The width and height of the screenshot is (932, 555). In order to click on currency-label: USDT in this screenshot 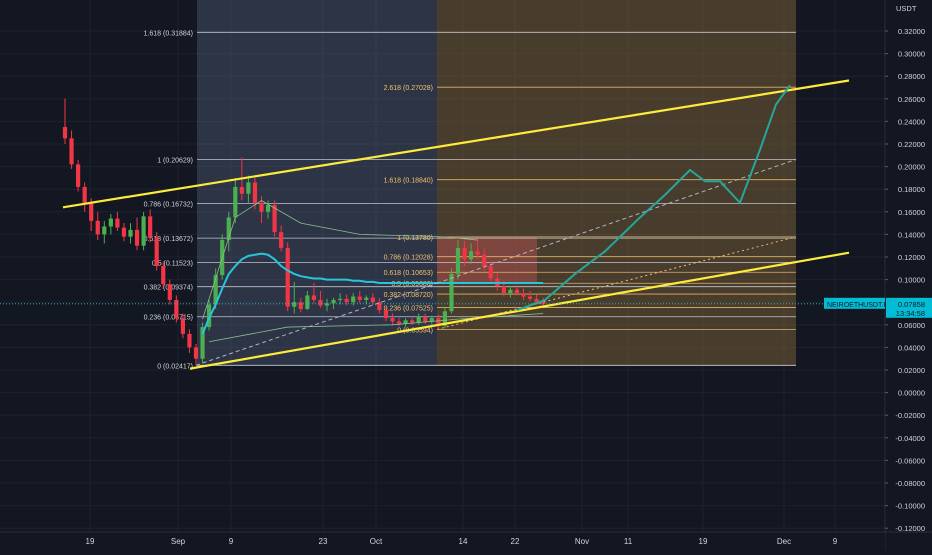, I will do `click(906, 8)`.